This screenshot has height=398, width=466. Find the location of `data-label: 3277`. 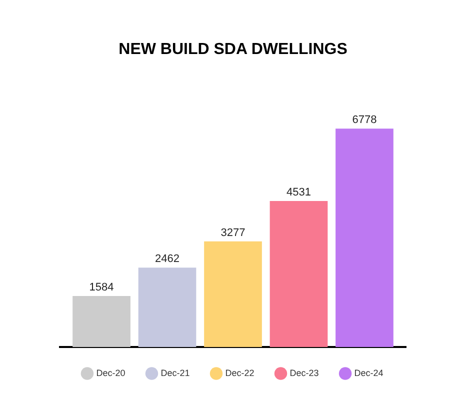

data-label: 3277 is located at coordinates (233, 232).